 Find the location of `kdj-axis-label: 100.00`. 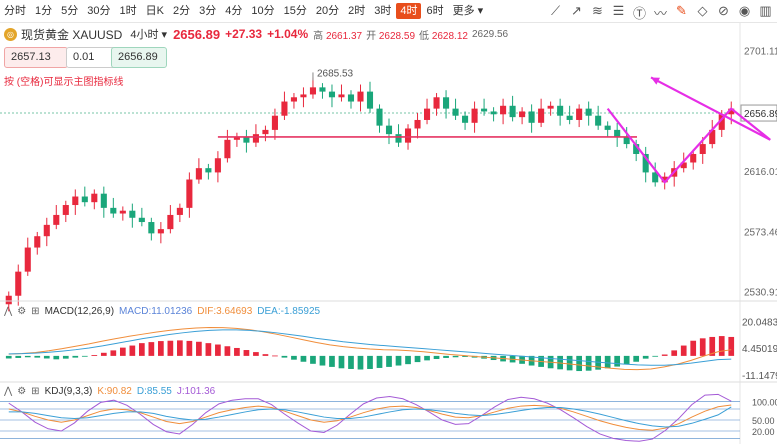

kdj-axis-label: 100.00 is located at coordinates (764, 403).